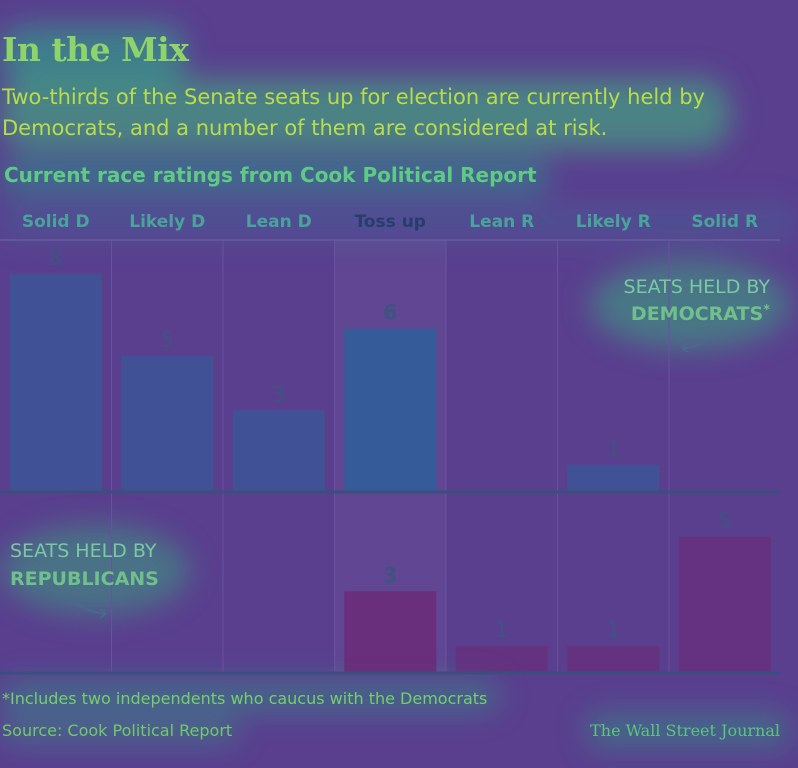  What do you see at coordinates (700, 314) in the screenshot?
I see `democrats-annotation-line2: DEMOCRATS*` at bounding box center [700, 314].